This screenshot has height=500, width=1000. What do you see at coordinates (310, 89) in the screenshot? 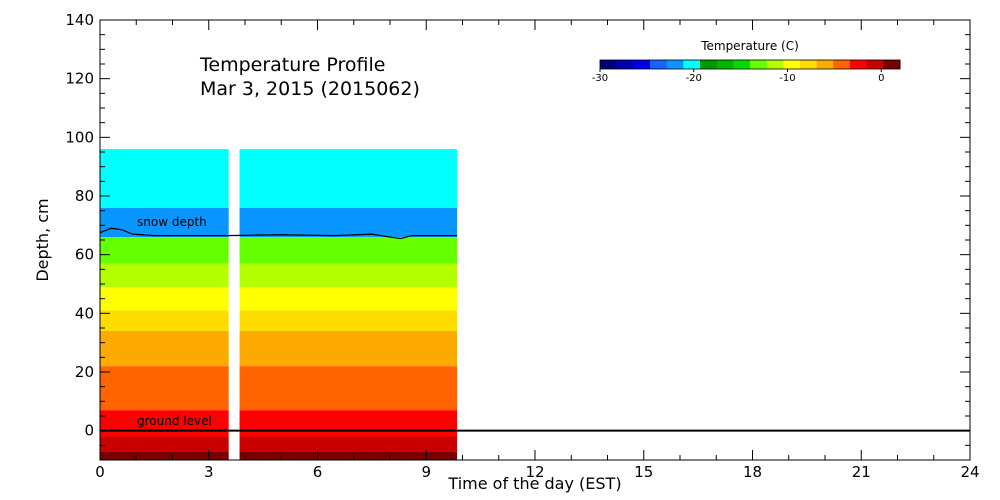
I see `chart-subtitle: Mar 3, 2015 (2015062)` at bounding box center [310, 89].